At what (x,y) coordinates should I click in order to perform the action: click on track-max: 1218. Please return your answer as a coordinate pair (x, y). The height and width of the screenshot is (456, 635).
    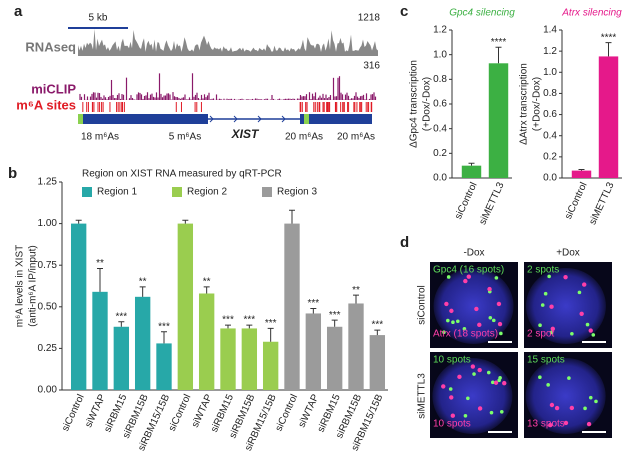
    Looking at the image, I should click on (369, 18).